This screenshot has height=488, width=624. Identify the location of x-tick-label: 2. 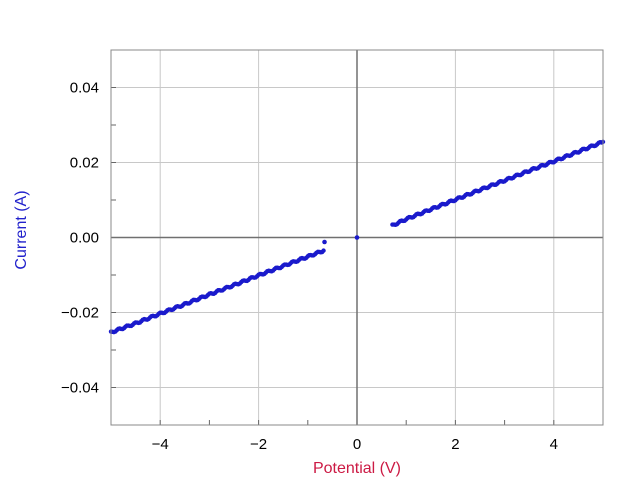
(455, 444).